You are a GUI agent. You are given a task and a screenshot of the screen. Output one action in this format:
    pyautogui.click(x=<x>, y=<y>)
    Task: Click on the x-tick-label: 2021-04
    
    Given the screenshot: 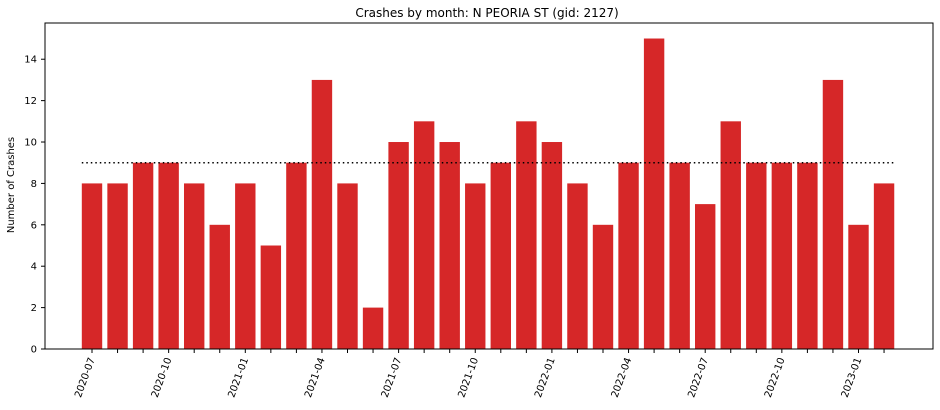 What is the action you would take?
    pyautogui.click(x=315, y=377)
    